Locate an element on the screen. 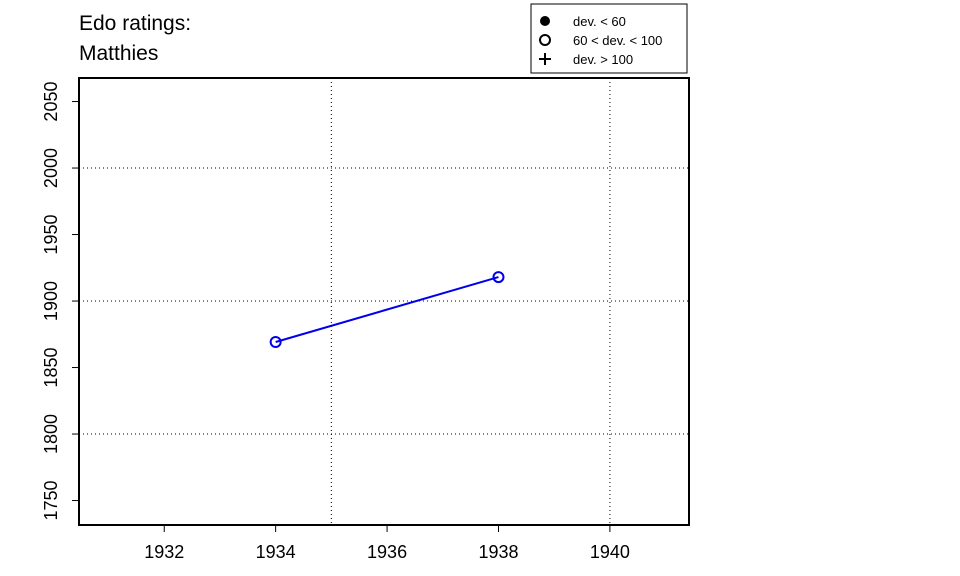 The image size is (960, 576). legend-label: 60 < dev. < 100 is located at coordinates (617, 40).